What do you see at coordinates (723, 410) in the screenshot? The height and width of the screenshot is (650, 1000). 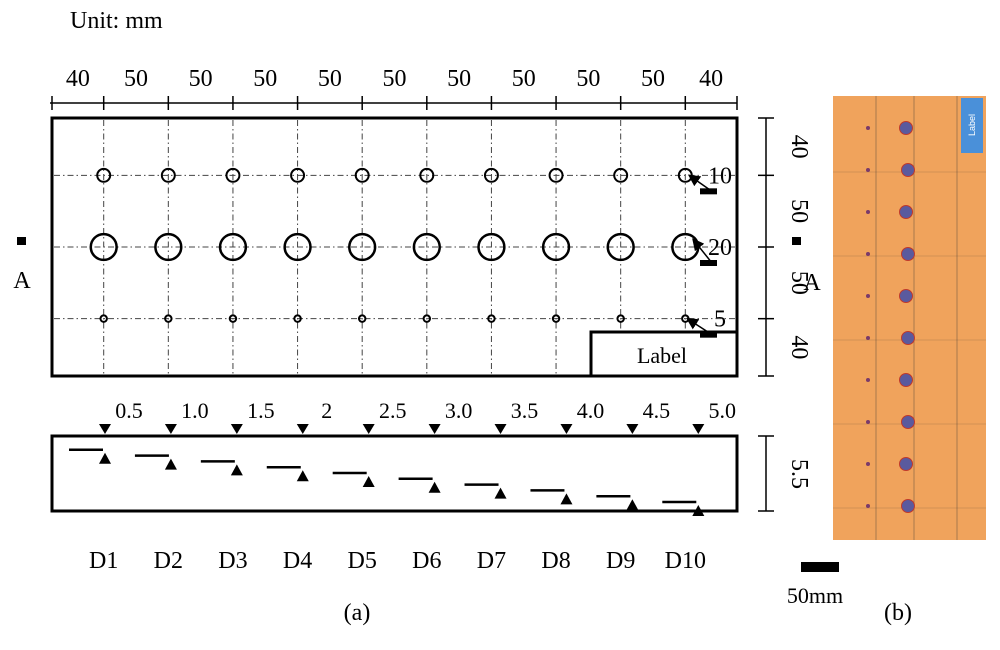 I see `depth-label: 5.0` at bounding box center [723, 410].